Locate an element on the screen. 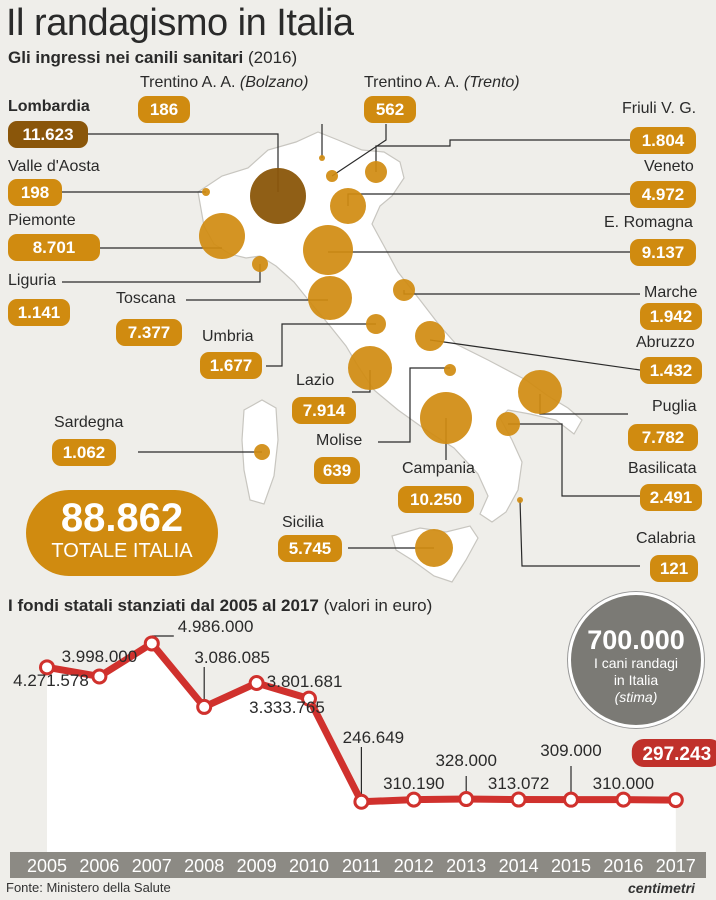 The height and width of the screenshot is (900, 716). value-label-2011: 246.649 is located at coordinates (373, 737).